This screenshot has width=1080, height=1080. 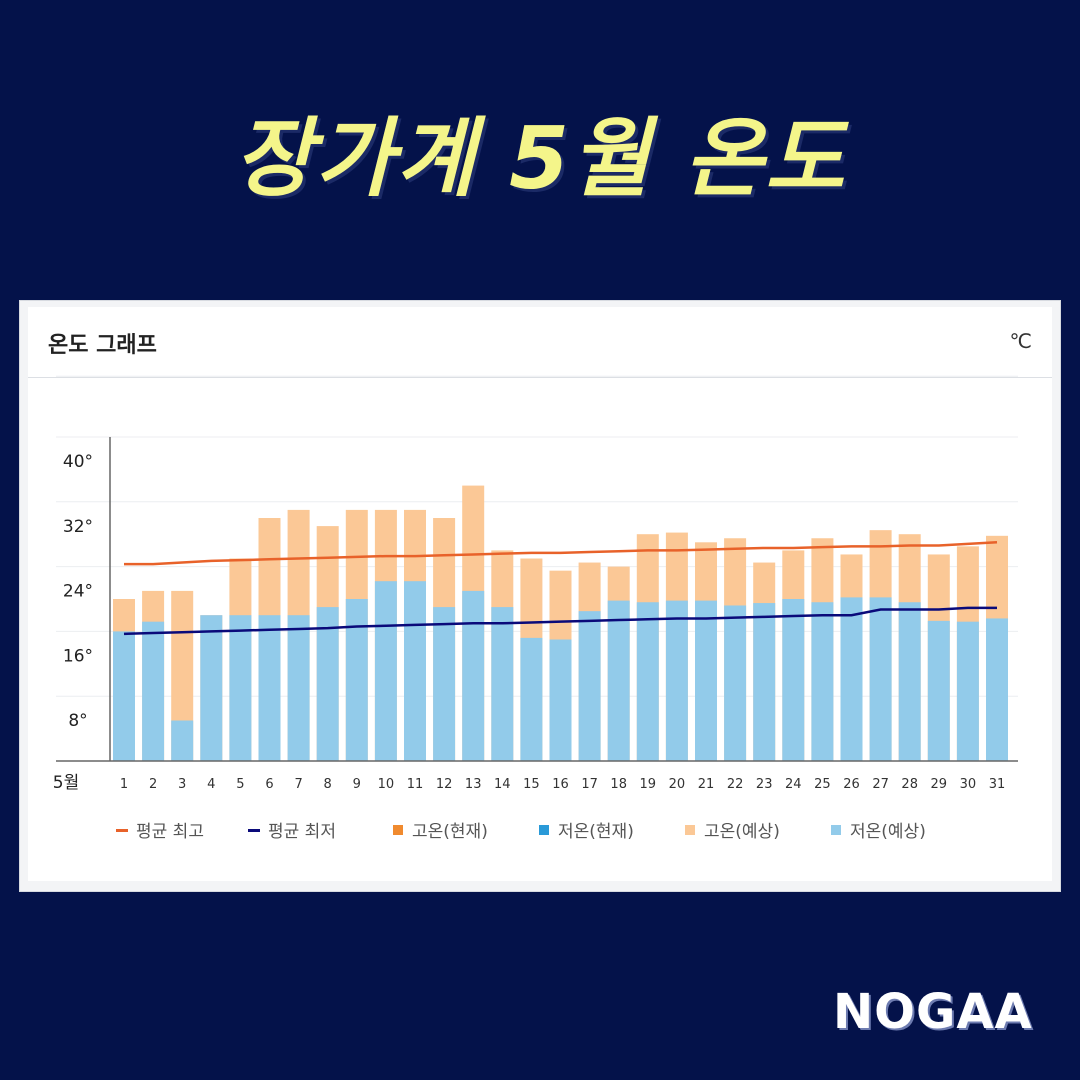 What do you see at coordinates (357, 784) in the screenshot?
I see `x-tick-label: 9` at bounding box center [357, 784].